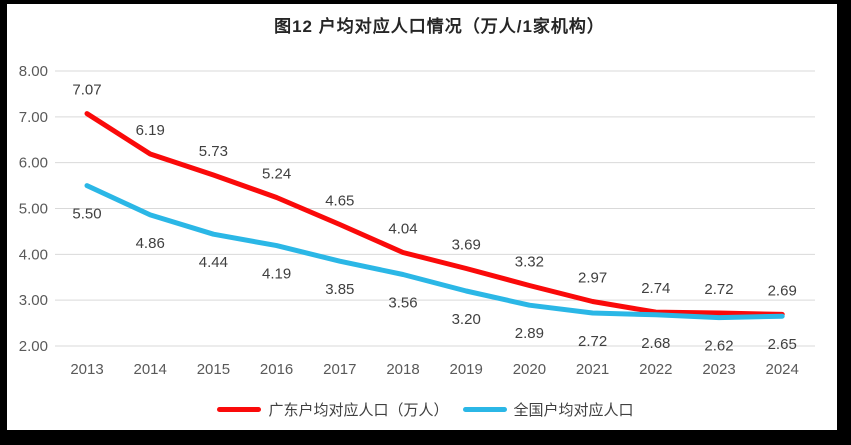  What do you see at coordinates (276, 174) in the screenshot?
I see `data-label: 5.24` at bounding box center [276, 174].